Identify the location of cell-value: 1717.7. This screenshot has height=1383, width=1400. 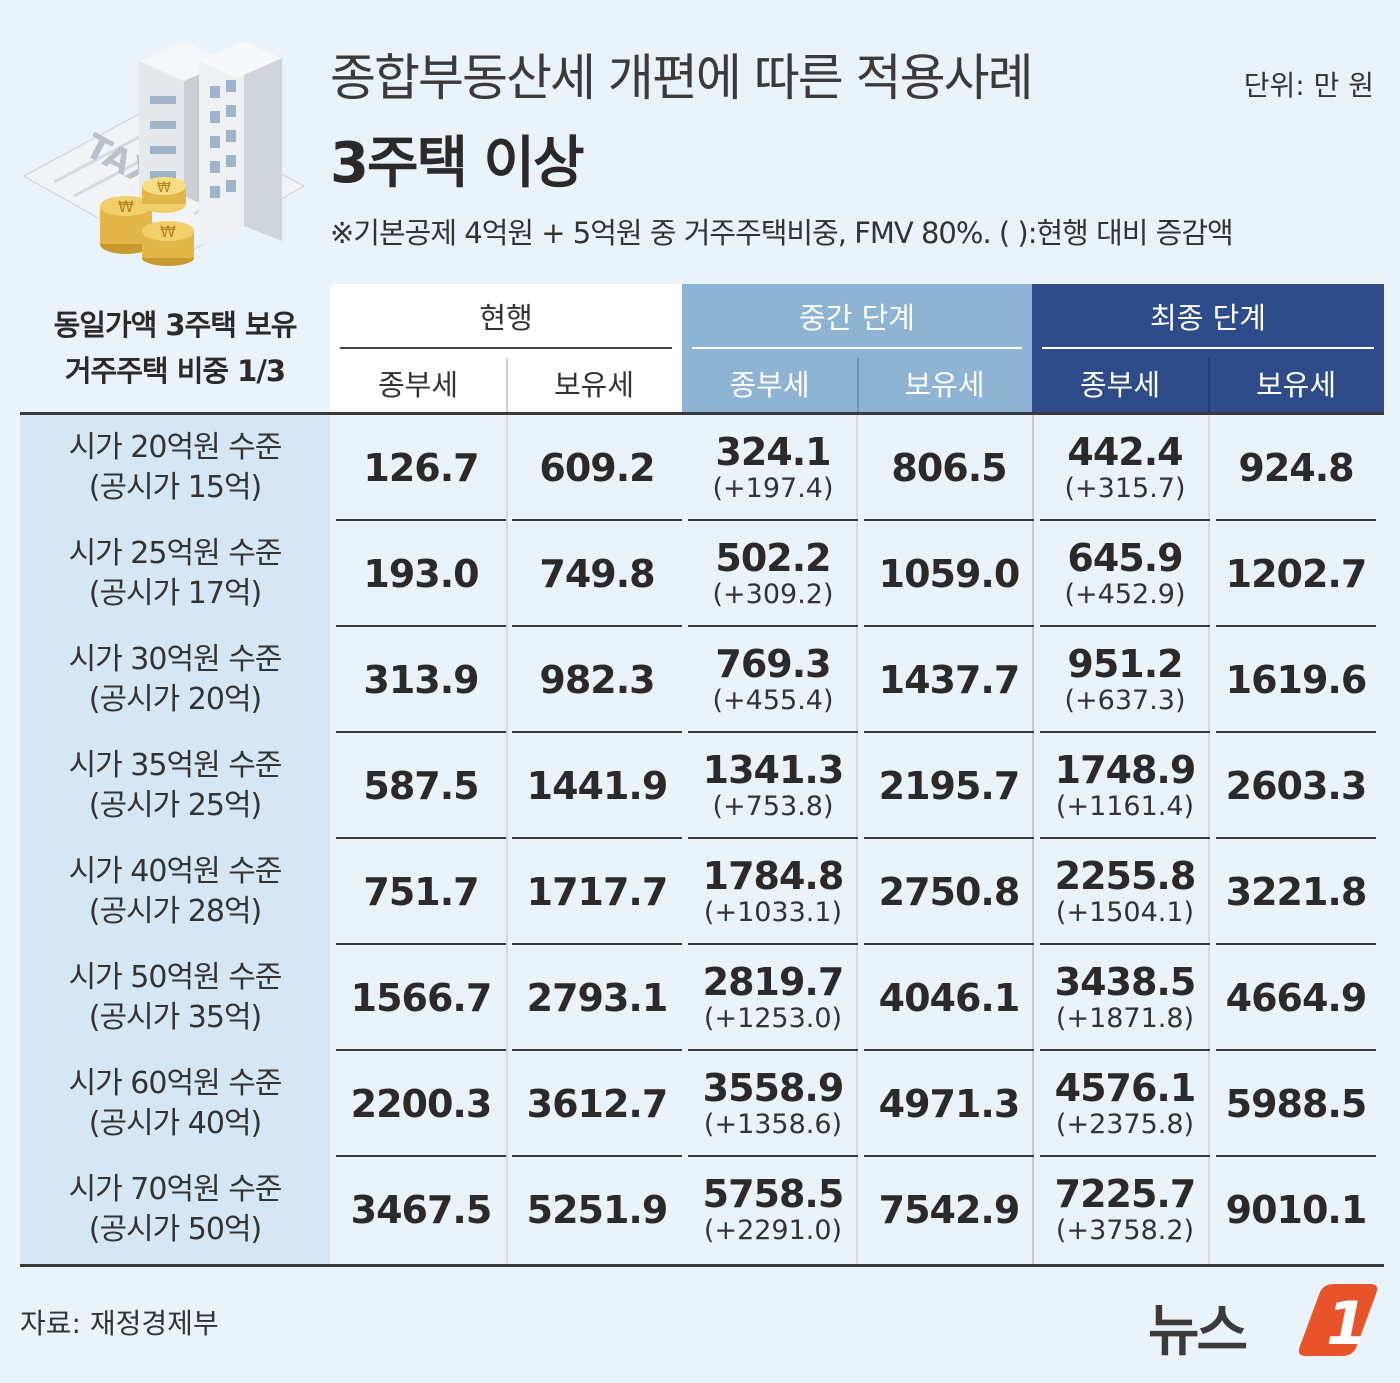
(597, 892).